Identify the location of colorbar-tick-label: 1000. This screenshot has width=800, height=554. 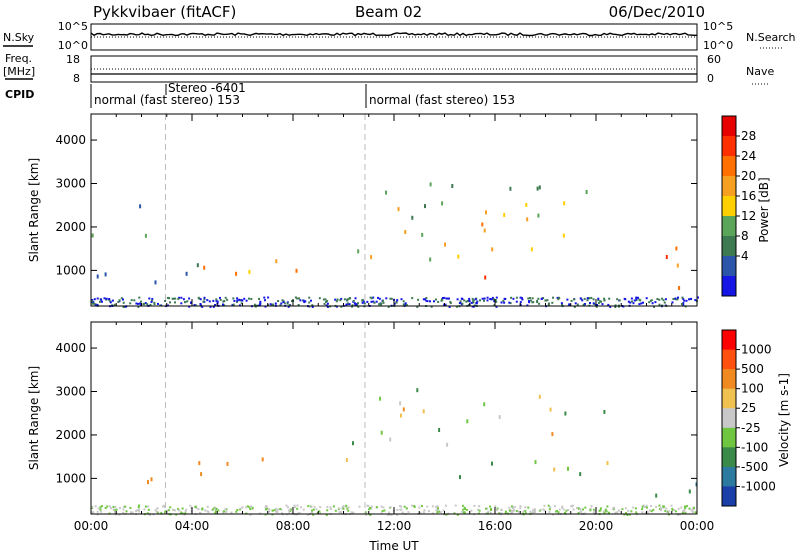
(756, 350).